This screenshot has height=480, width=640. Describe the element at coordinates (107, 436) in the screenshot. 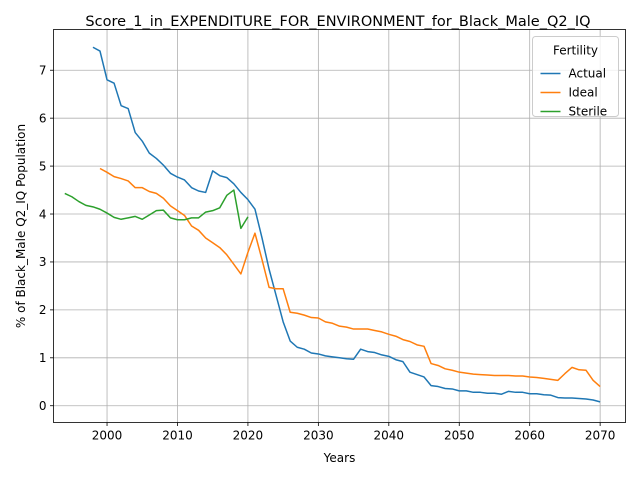

I see `x-tick-label: 2000` at that location.